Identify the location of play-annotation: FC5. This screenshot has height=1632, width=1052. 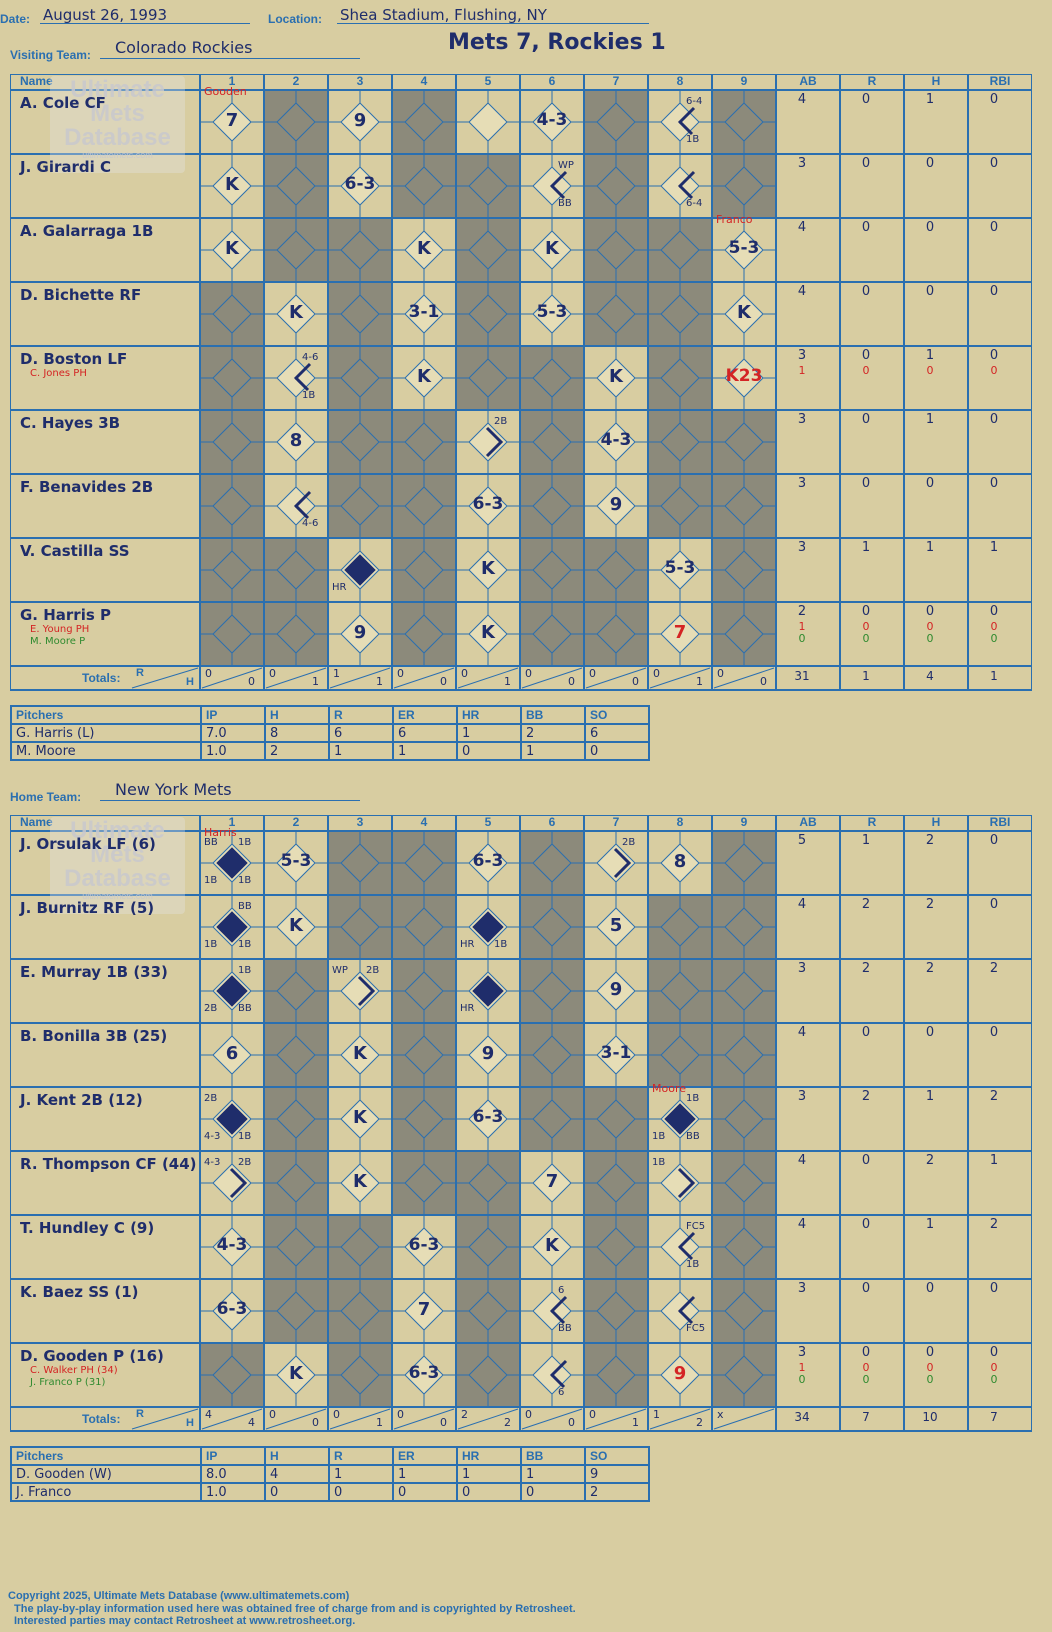
(696, 1226).